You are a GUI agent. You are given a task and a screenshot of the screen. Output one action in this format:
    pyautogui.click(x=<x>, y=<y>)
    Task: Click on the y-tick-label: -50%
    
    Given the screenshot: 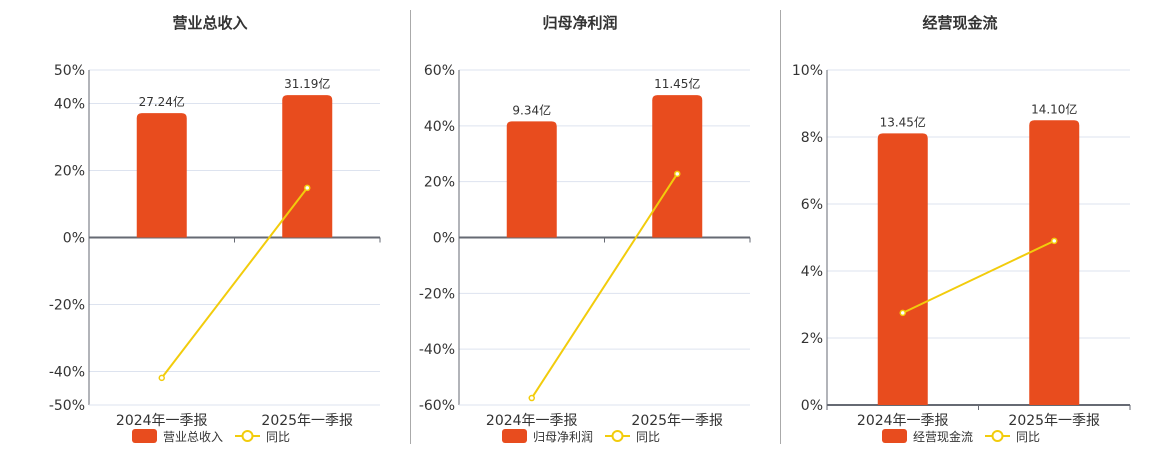 What is the action you would take?
    pyautogui.click(x=67, y=406)
    